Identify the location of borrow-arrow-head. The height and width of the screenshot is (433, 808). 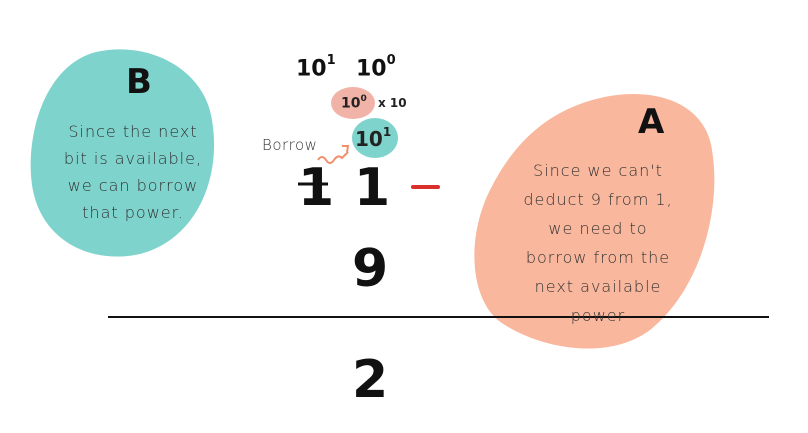
(346, 149).